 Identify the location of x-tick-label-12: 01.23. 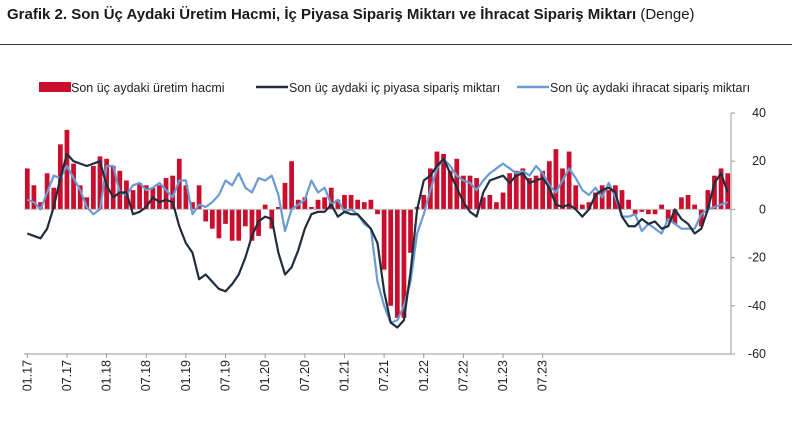
(503, 375).